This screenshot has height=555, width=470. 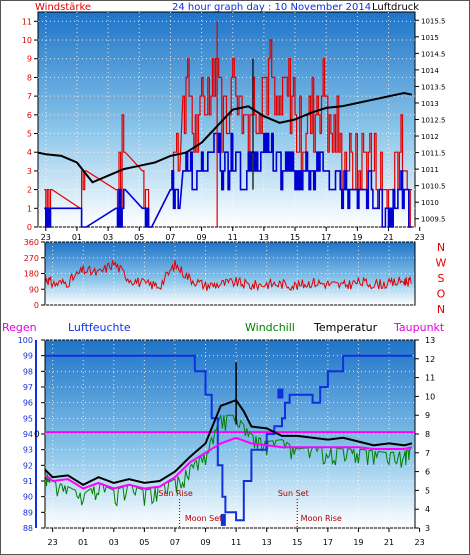 I want to click on panel1-ytick-label: 10, so click(x=27, y=40).